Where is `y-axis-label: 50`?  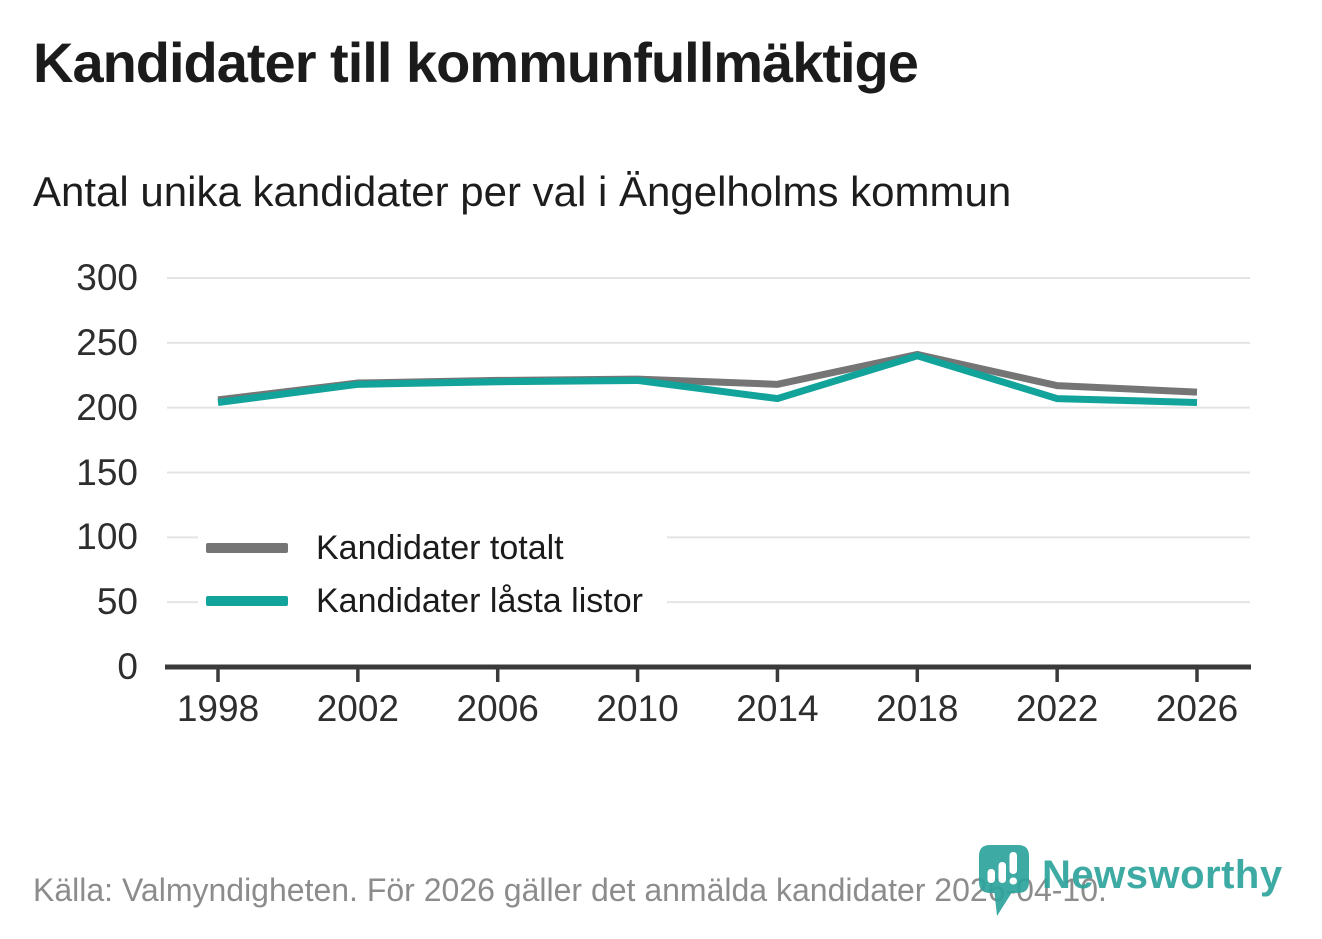
y-axis-label: 50 is located at coordinates (117, 602).